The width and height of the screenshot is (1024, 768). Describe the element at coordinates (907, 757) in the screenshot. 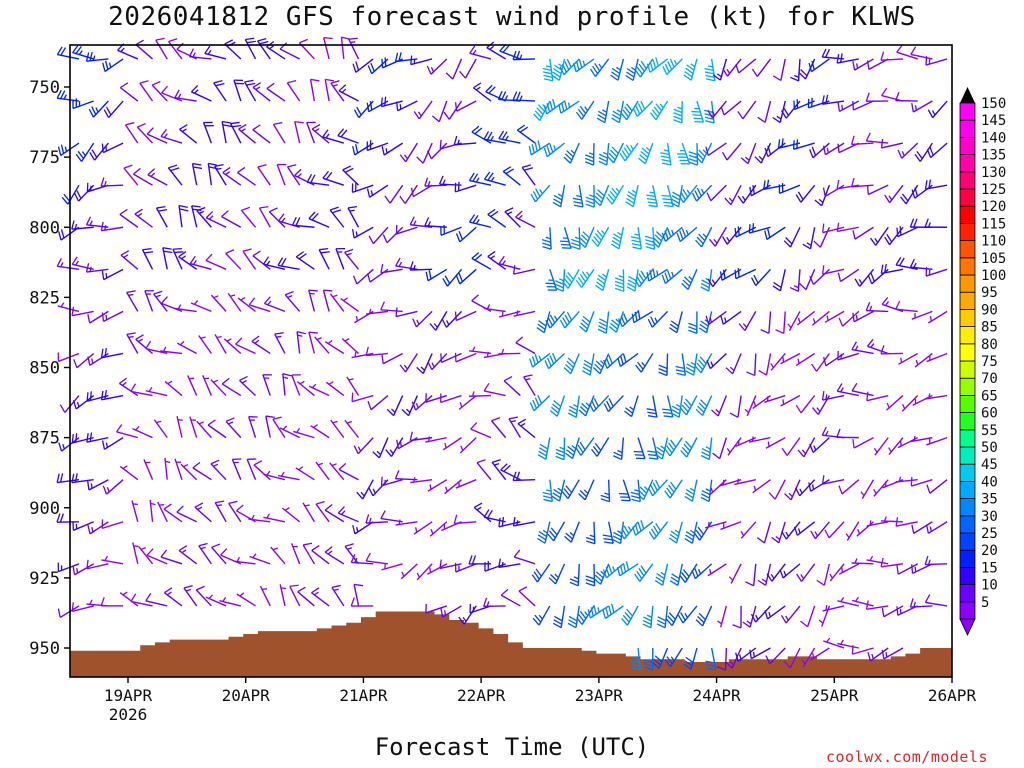

I see `source-credit: coolwx.com/models` at that location.